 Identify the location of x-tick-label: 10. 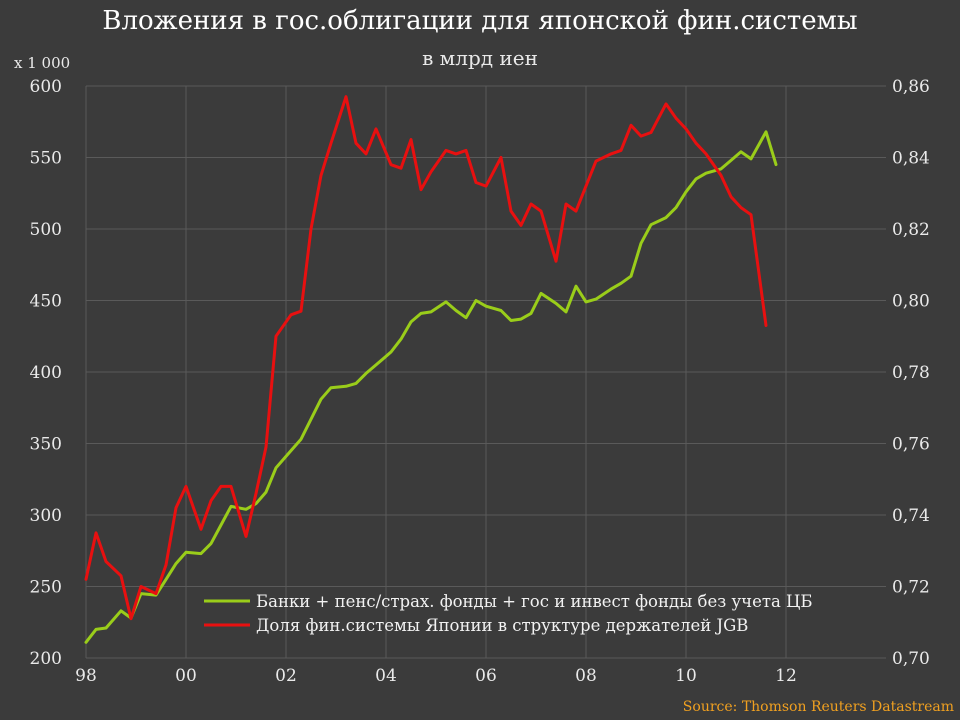
(686, 676).